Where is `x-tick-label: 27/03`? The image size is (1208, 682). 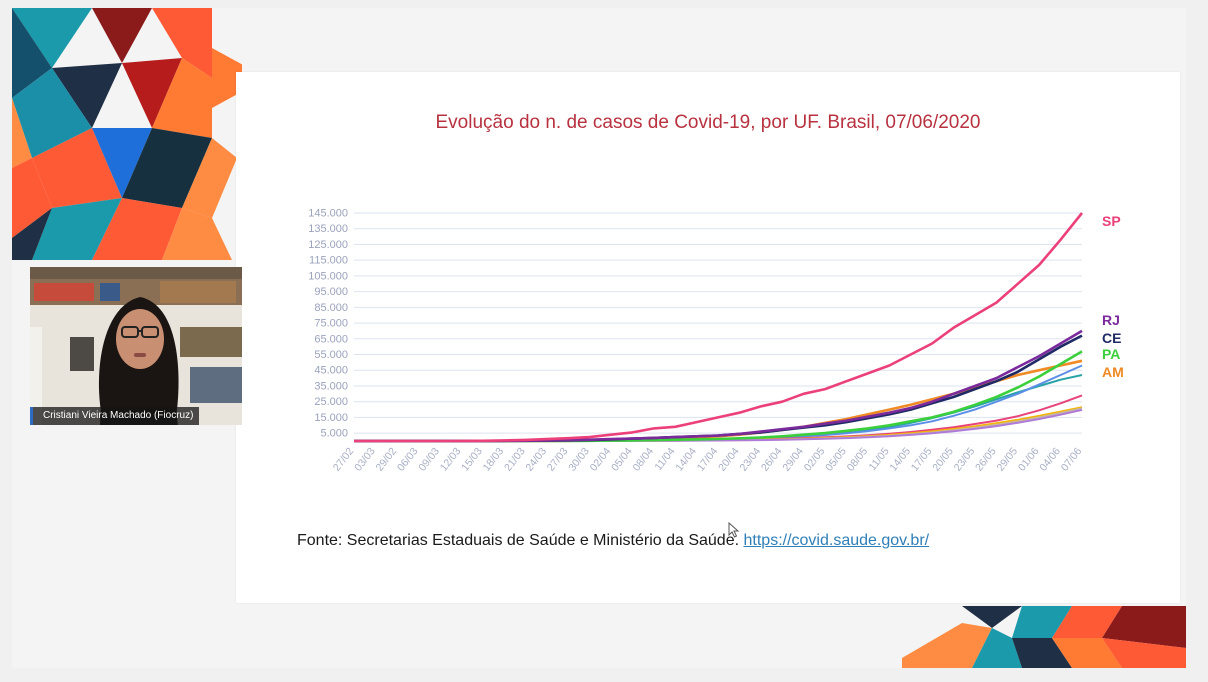
x-tick-label: 27/03 is located at coordinates (558, 459).